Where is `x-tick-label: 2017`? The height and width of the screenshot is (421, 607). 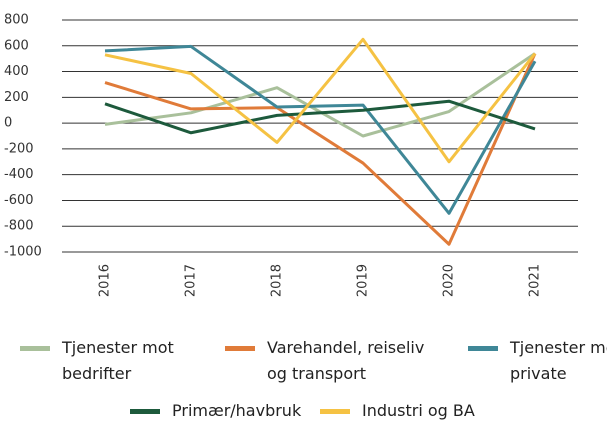 x-tick-label: 2017 is located at coordinates (191, 280).